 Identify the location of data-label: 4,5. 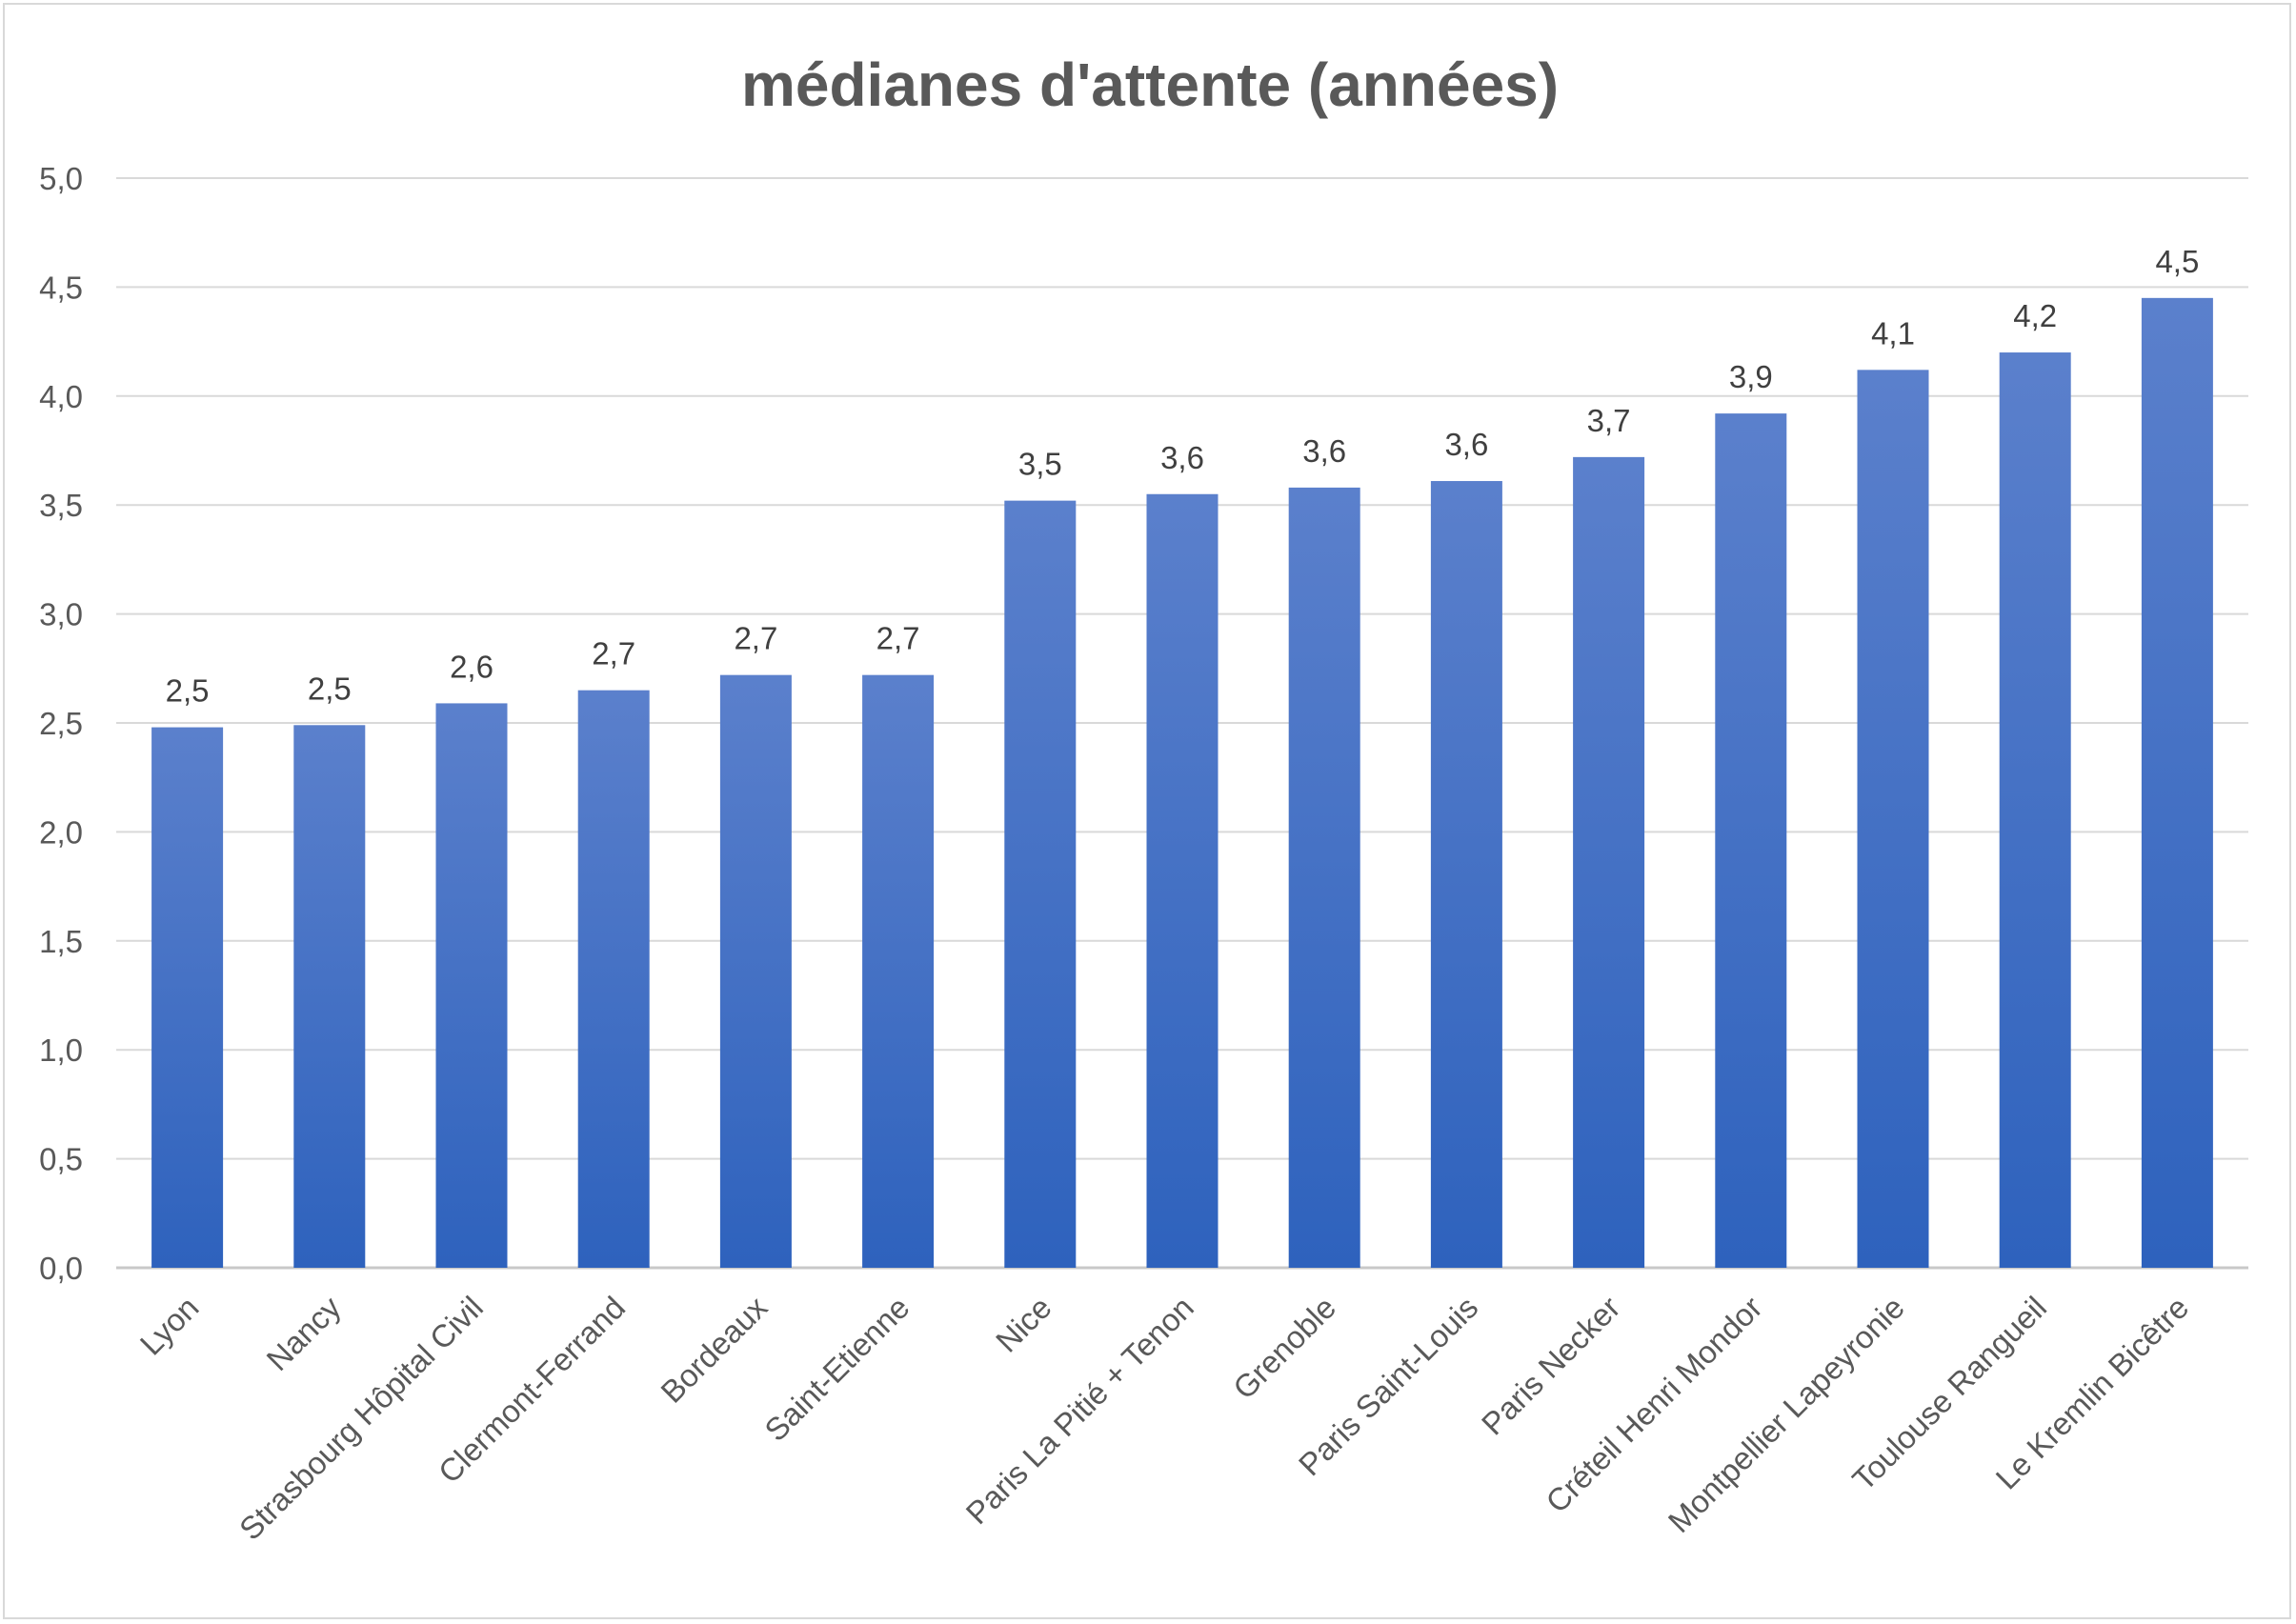
(2177, 261).